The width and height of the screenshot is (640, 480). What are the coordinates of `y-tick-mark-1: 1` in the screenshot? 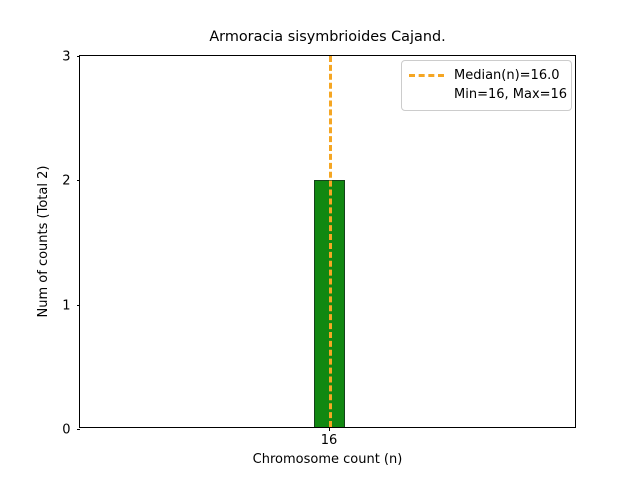 It's located at (71, 305).